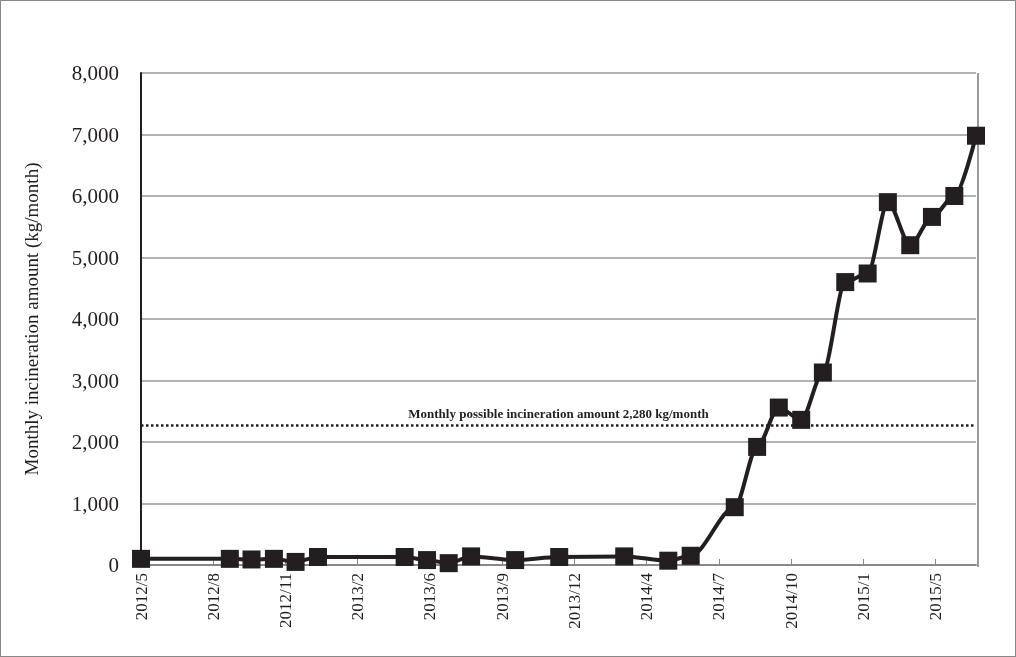 Image resolution: width=1016 pixels, height=657 pixels. What do you see at coordinates (430, 597) in the screenshot?
I see `x-tick-label: 2013/6` at bounding box center [430, 597].